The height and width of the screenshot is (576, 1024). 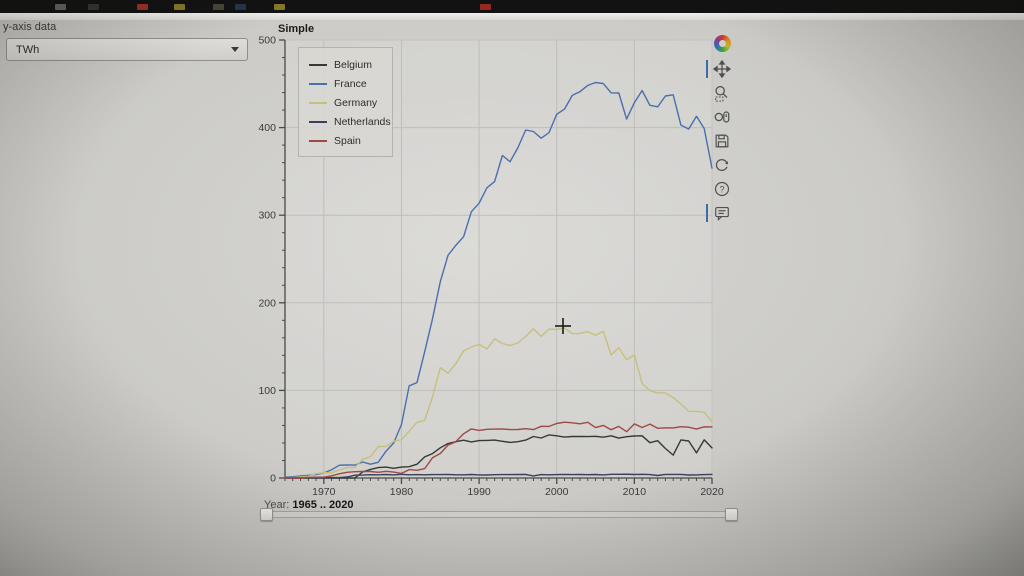 I want to click on legend-label: France, so click(x=350, y=83).